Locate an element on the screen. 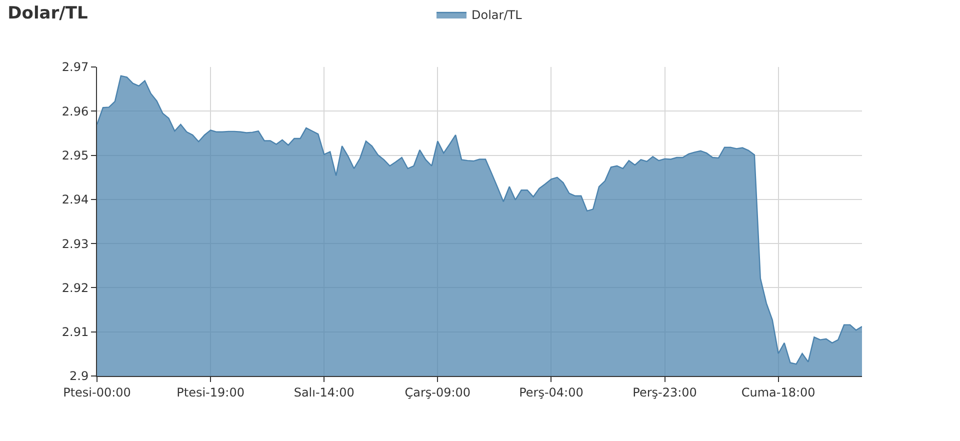  y-tick-label: 2.95 is located at coordinates (75, 155).